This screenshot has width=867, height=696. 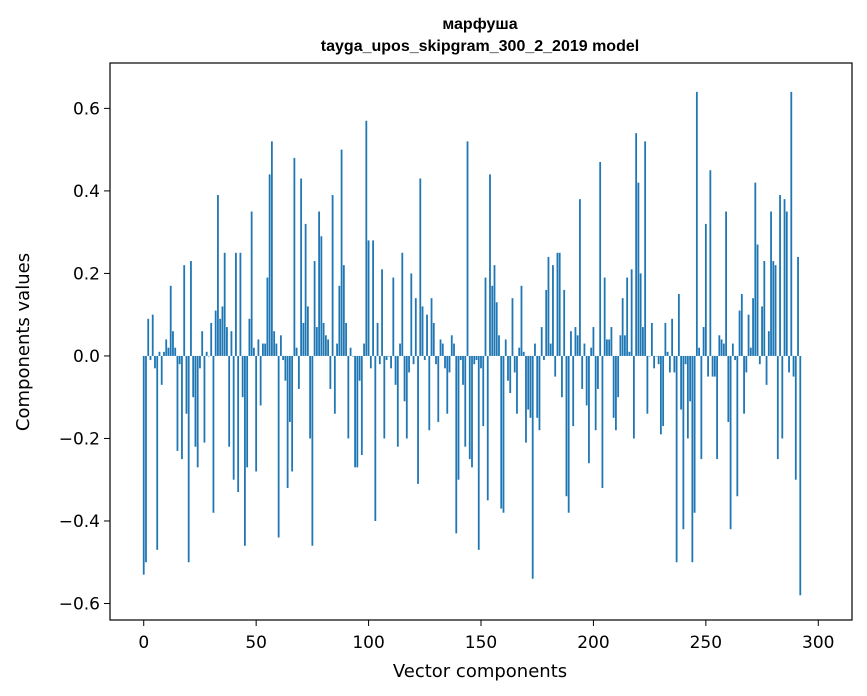 What do you see at coordinates (86, 109) in the screenshot?
I see `y-tick-label: 0.6` at bounding box center [86, 109].